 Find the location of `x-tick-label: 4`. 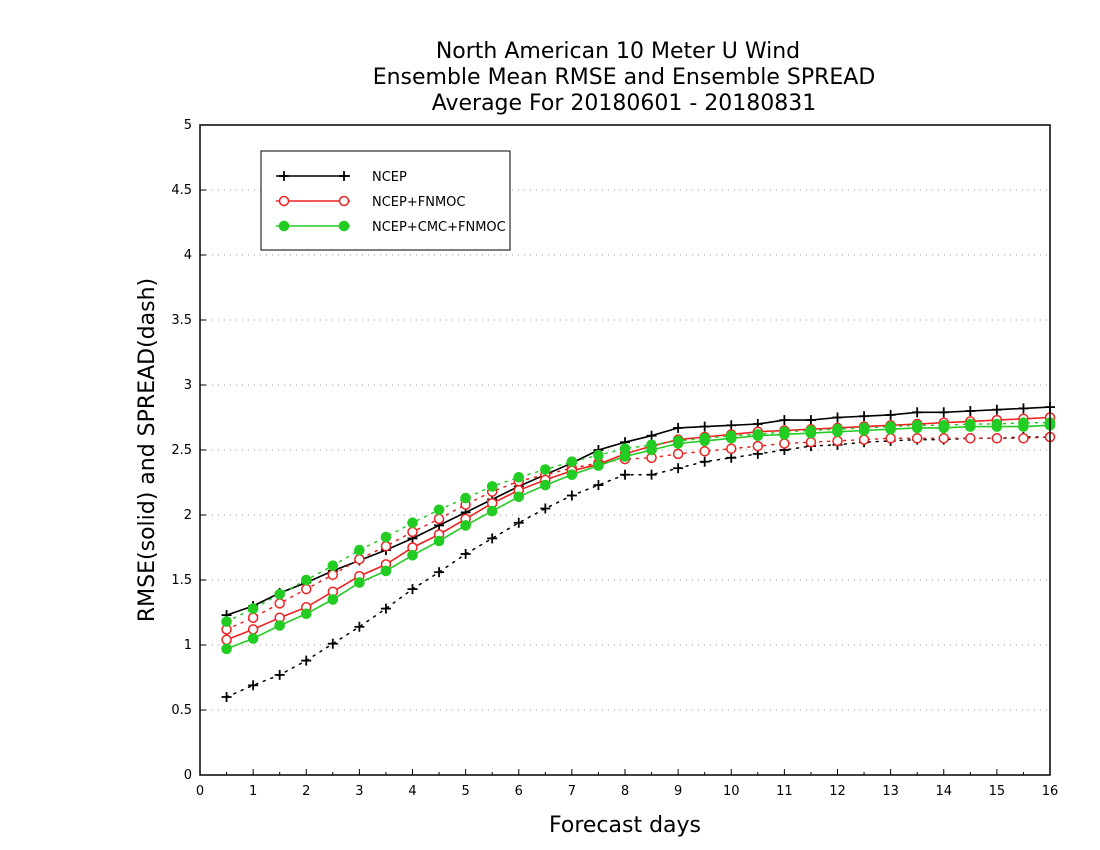

x-tick-label: 4 is located at coordinates (412, 791).